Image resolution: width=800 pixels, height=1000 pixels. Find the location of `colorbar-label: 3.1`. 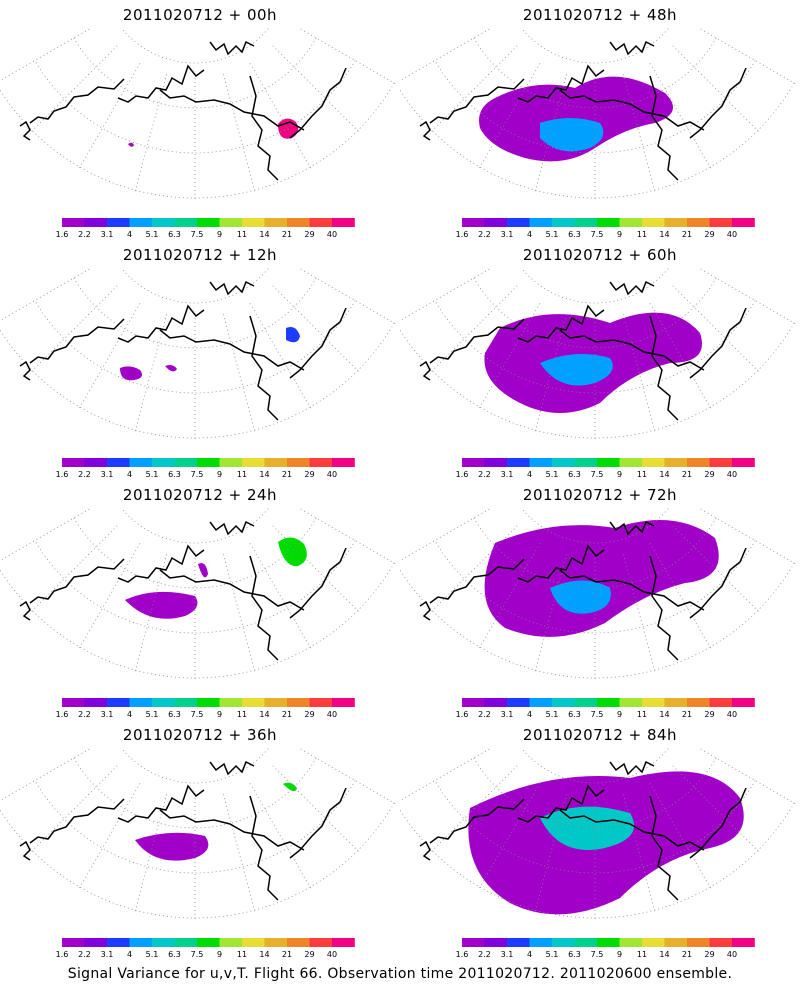

colorbar-label: 3.1 is located at coordinates (507, 954).